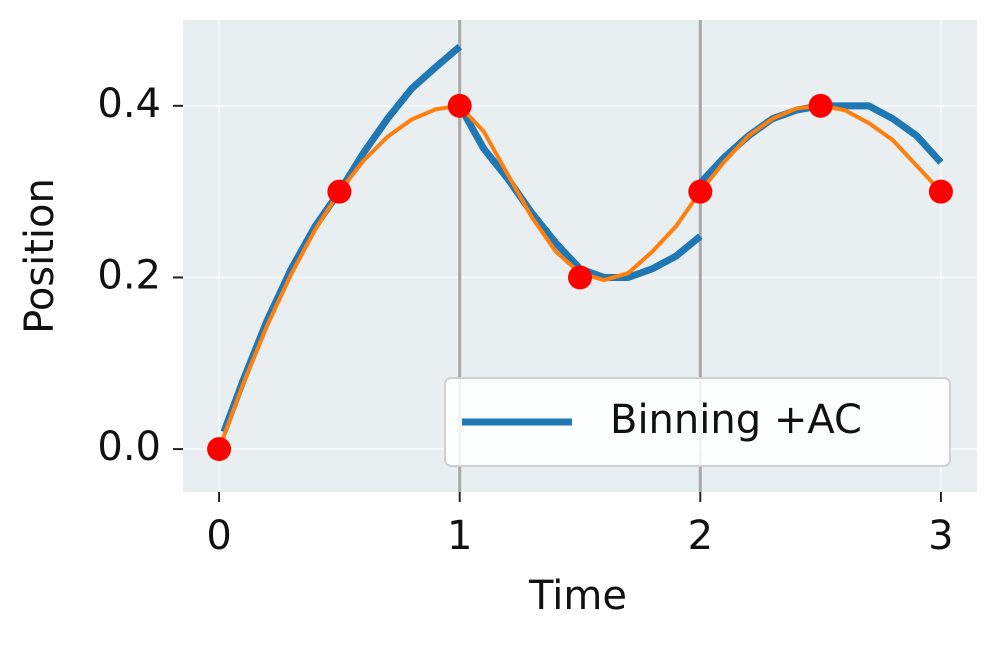  What do you see at coordinates (129, 447) in the screenshot?
I see `y-tick-label: 0.0` at bounding box center [129, 447].